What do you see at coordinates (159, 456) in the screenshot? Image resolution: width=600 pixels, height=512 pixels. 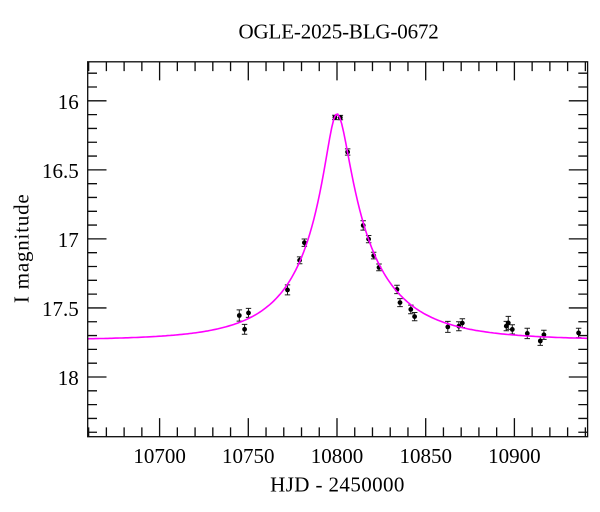 I see `svg-text: 10700` at bounding box center [159, 456].